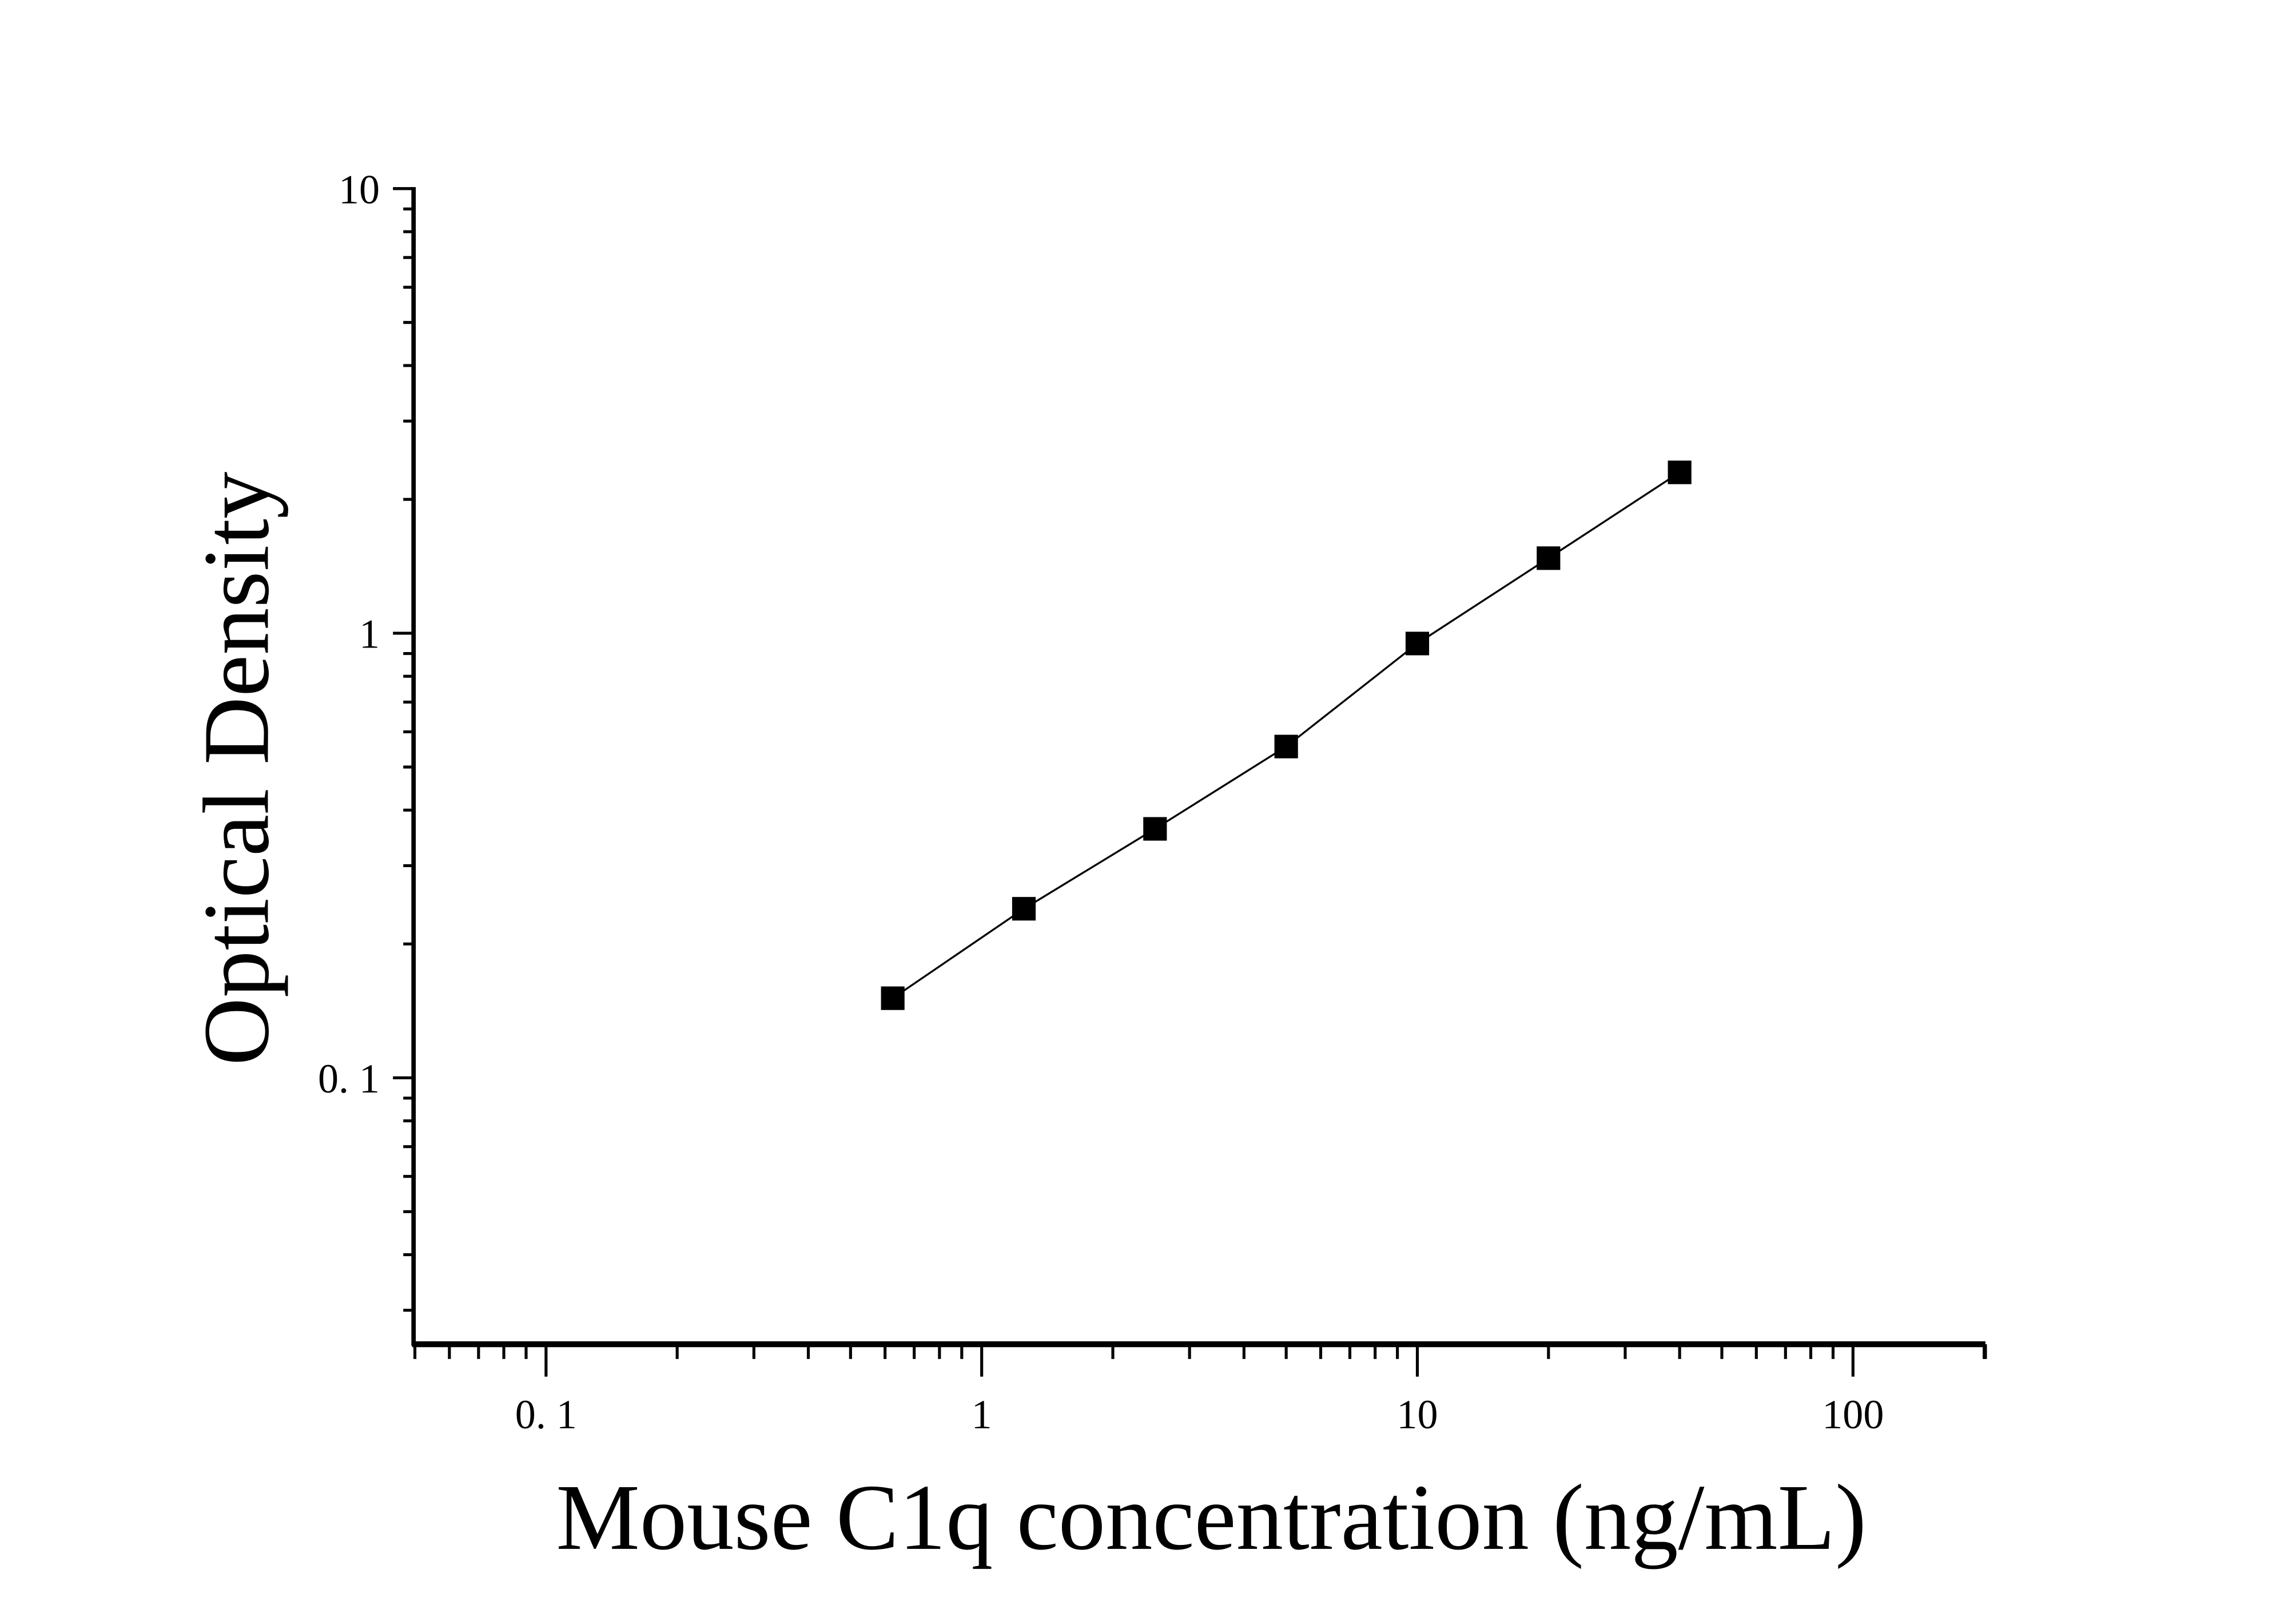 Image resolution: width=2296 pixels, height=1605 pixels. What do you see at coordinates (236, 769) in the screenshot?
I see `y-axis-label: Optical Density` at bounding box center [236, 769].